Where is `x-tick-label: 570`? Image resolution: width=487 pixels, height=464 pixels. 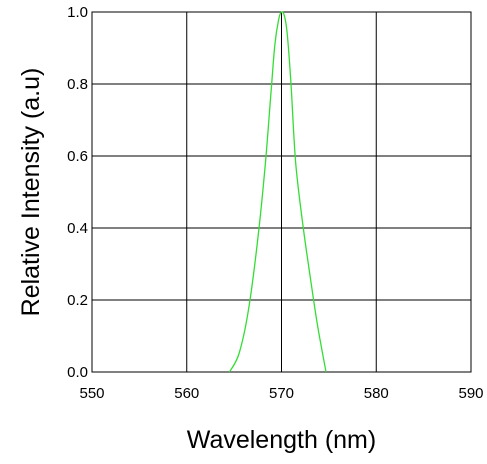
x-tick-label: 570 is located at coordinates (281, 393).